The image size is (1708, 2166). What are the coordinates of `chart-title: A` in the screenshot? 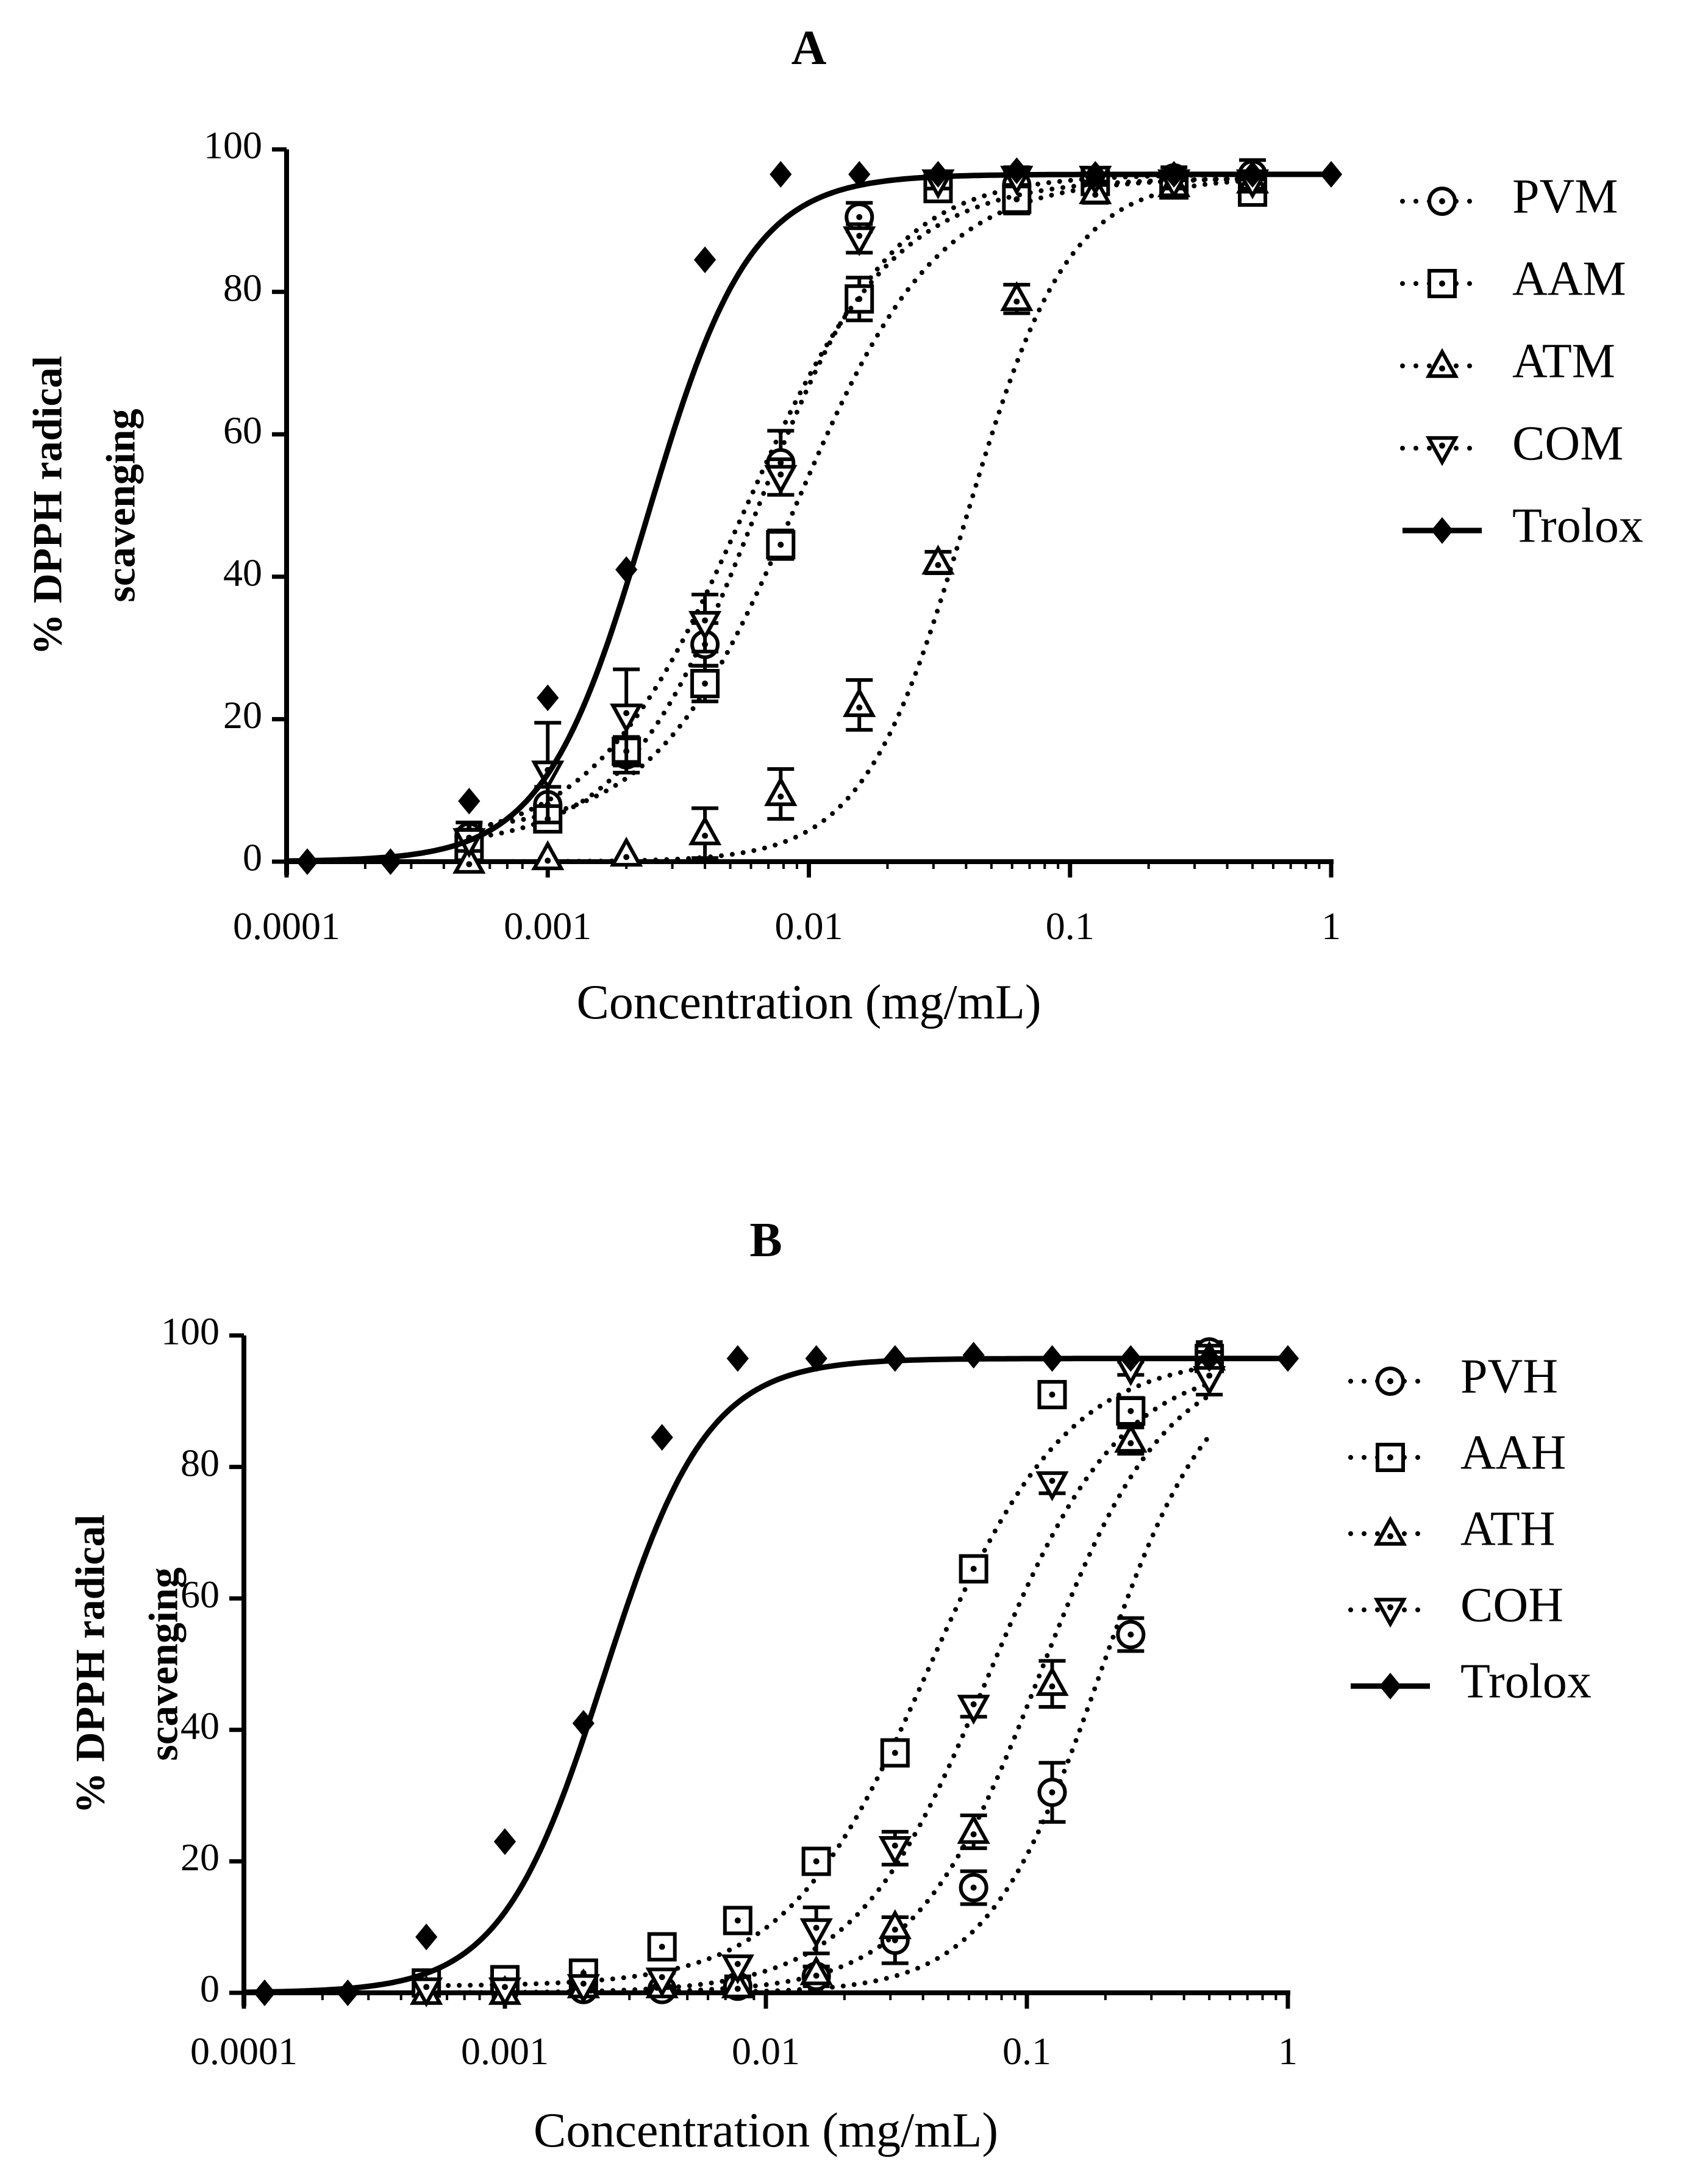 It's located at (809, 48).